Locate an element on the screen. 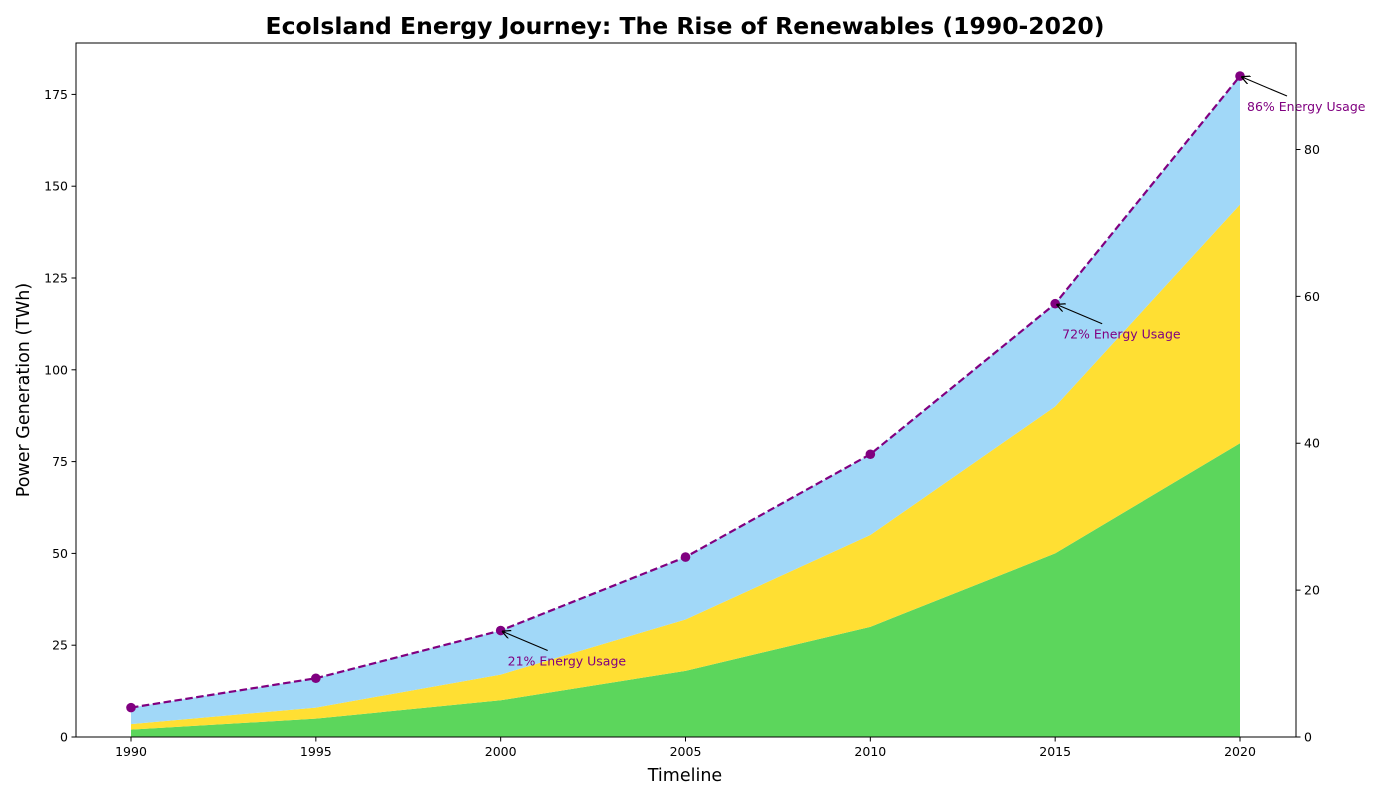 This screenshot has width=1400, height=800. annotation-label: 72% Energy Usage is located at coordinates (1121, 334).